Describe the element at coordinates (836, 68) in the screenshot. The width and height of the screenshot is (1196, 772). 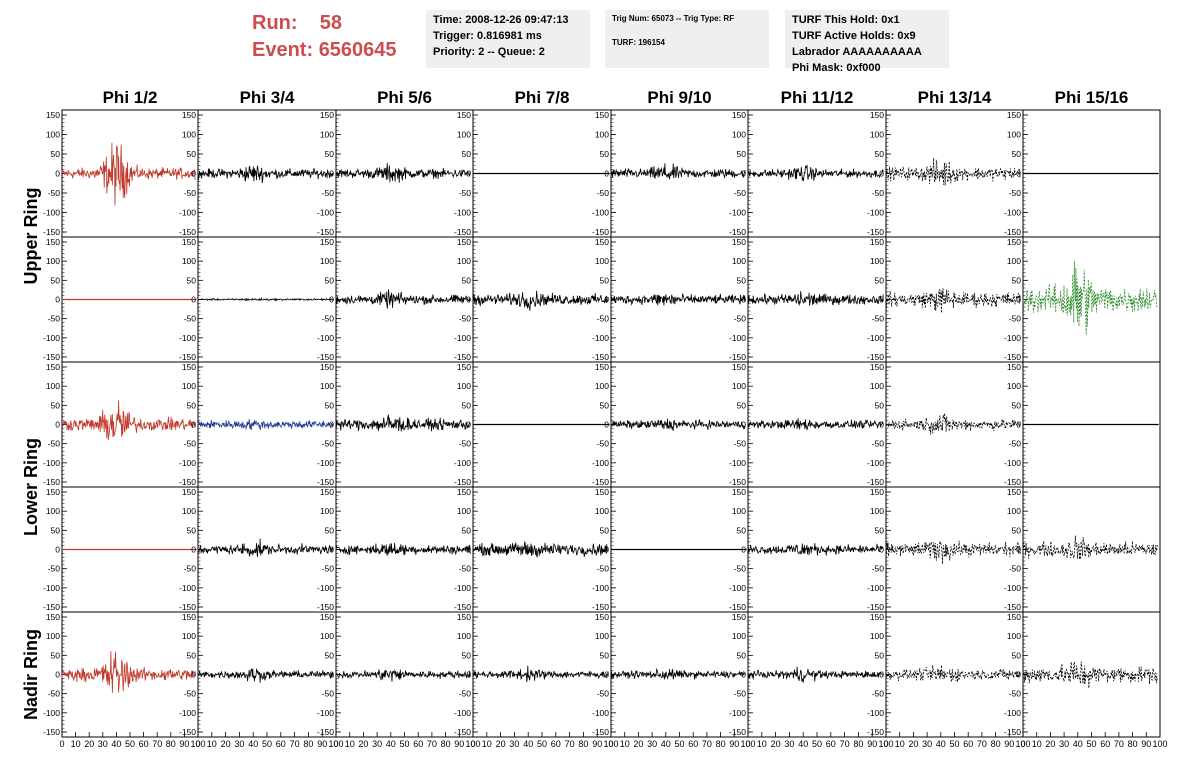
I see `phi-mask-text: Phi Mask: 0xf000` at that location.